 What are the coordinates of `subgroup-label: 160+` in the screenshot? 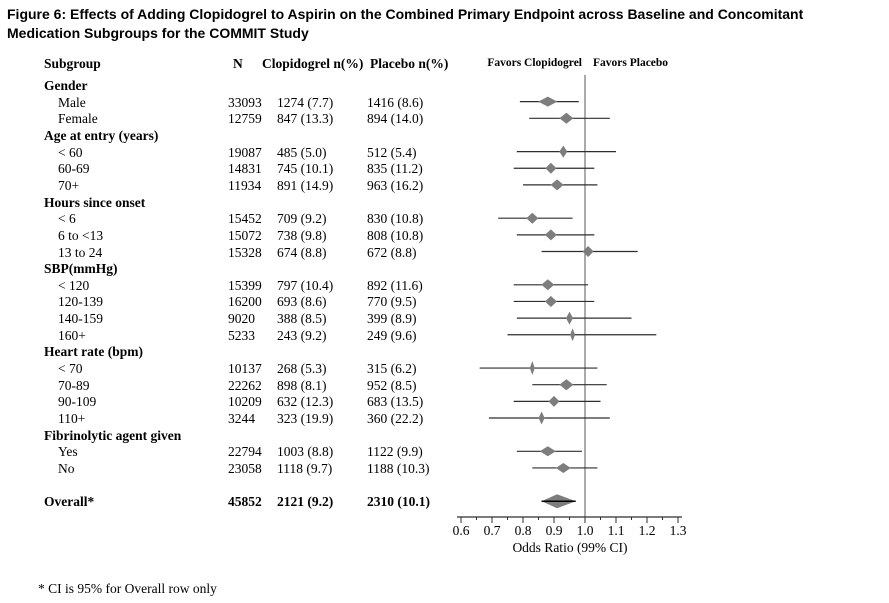 It's located at (72, 335).